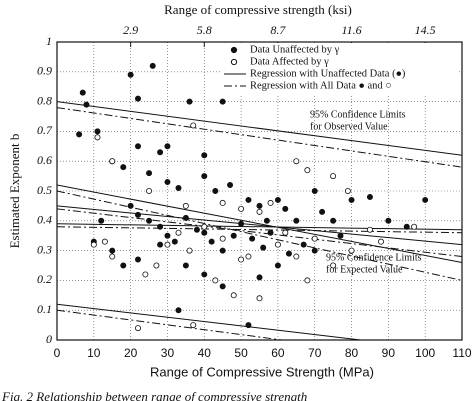 The width and height of the screenshot is (474, 401). I want to click on top-tick-label: 14.5, so click(425, 30).